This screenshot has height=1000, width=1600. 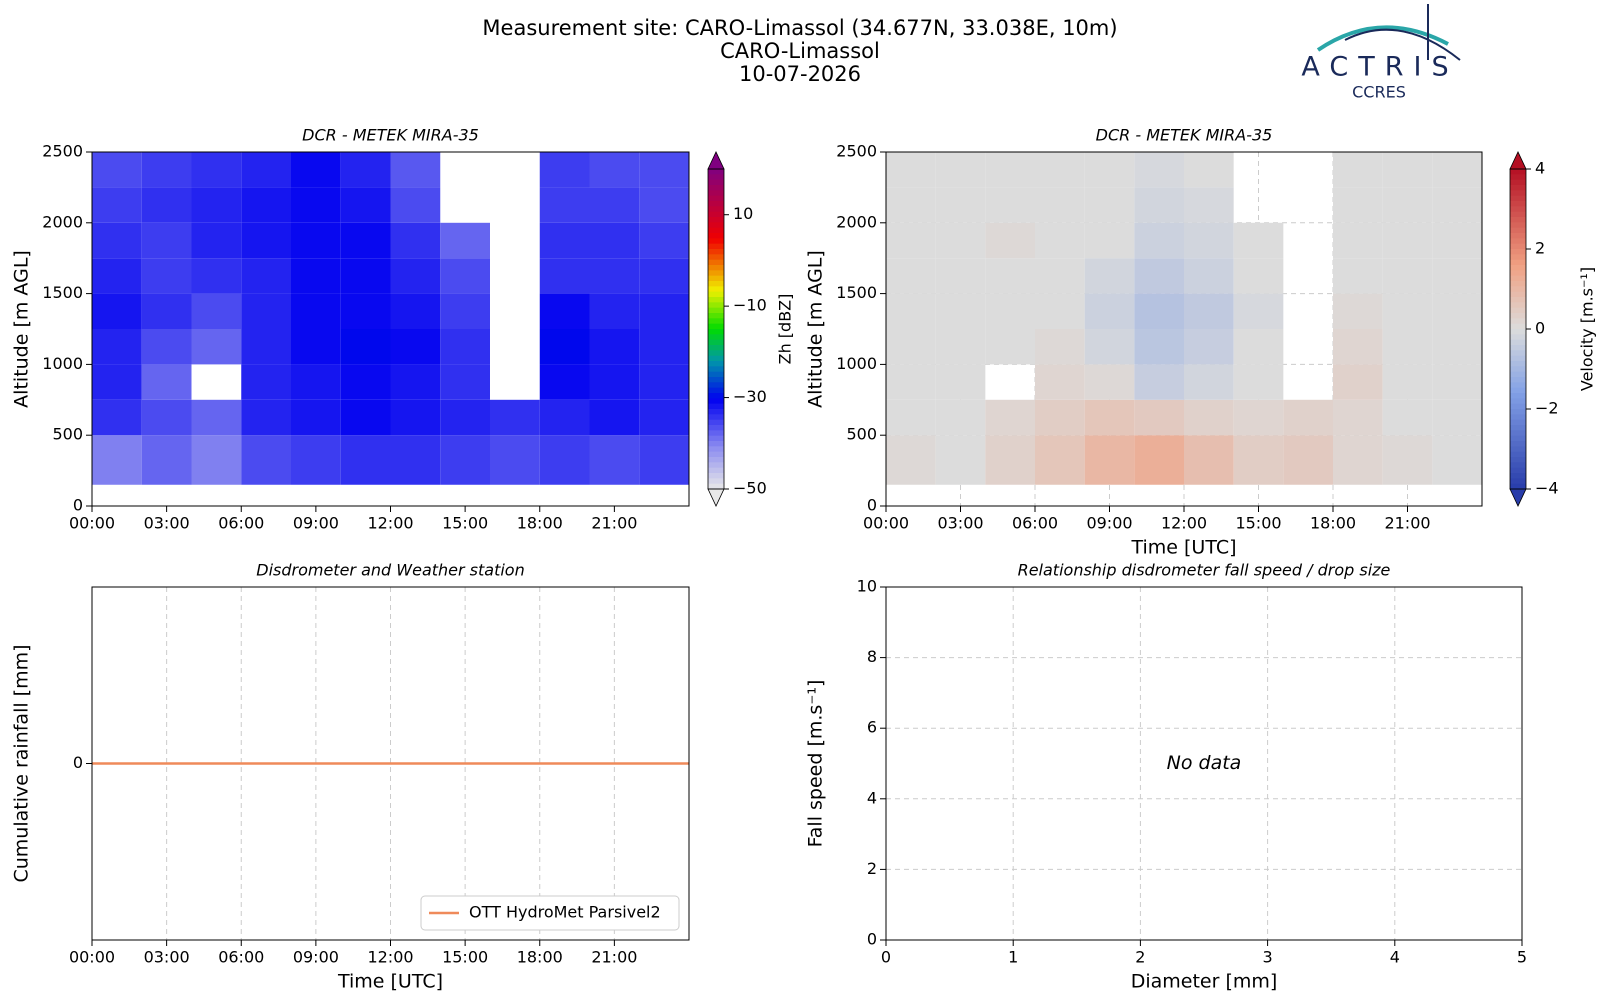 What do you see at coordinates (716, 329) in the screenshot?
I see `colorbar-frame` at bounding box center [716, 329].